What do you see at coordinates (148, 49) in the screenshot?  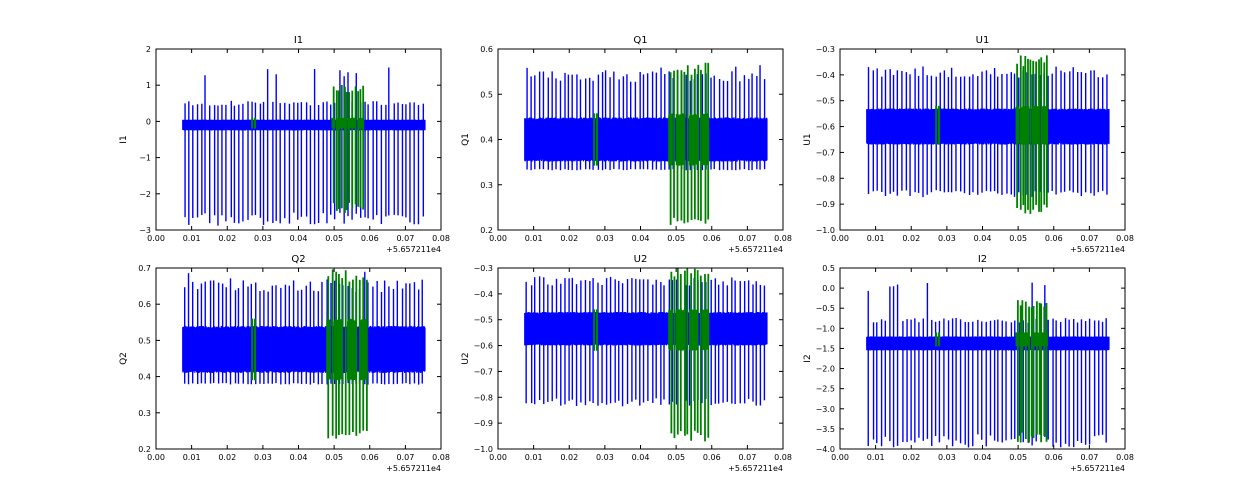 I see `y-tick-label: 2` at bounding box center [148, 49].